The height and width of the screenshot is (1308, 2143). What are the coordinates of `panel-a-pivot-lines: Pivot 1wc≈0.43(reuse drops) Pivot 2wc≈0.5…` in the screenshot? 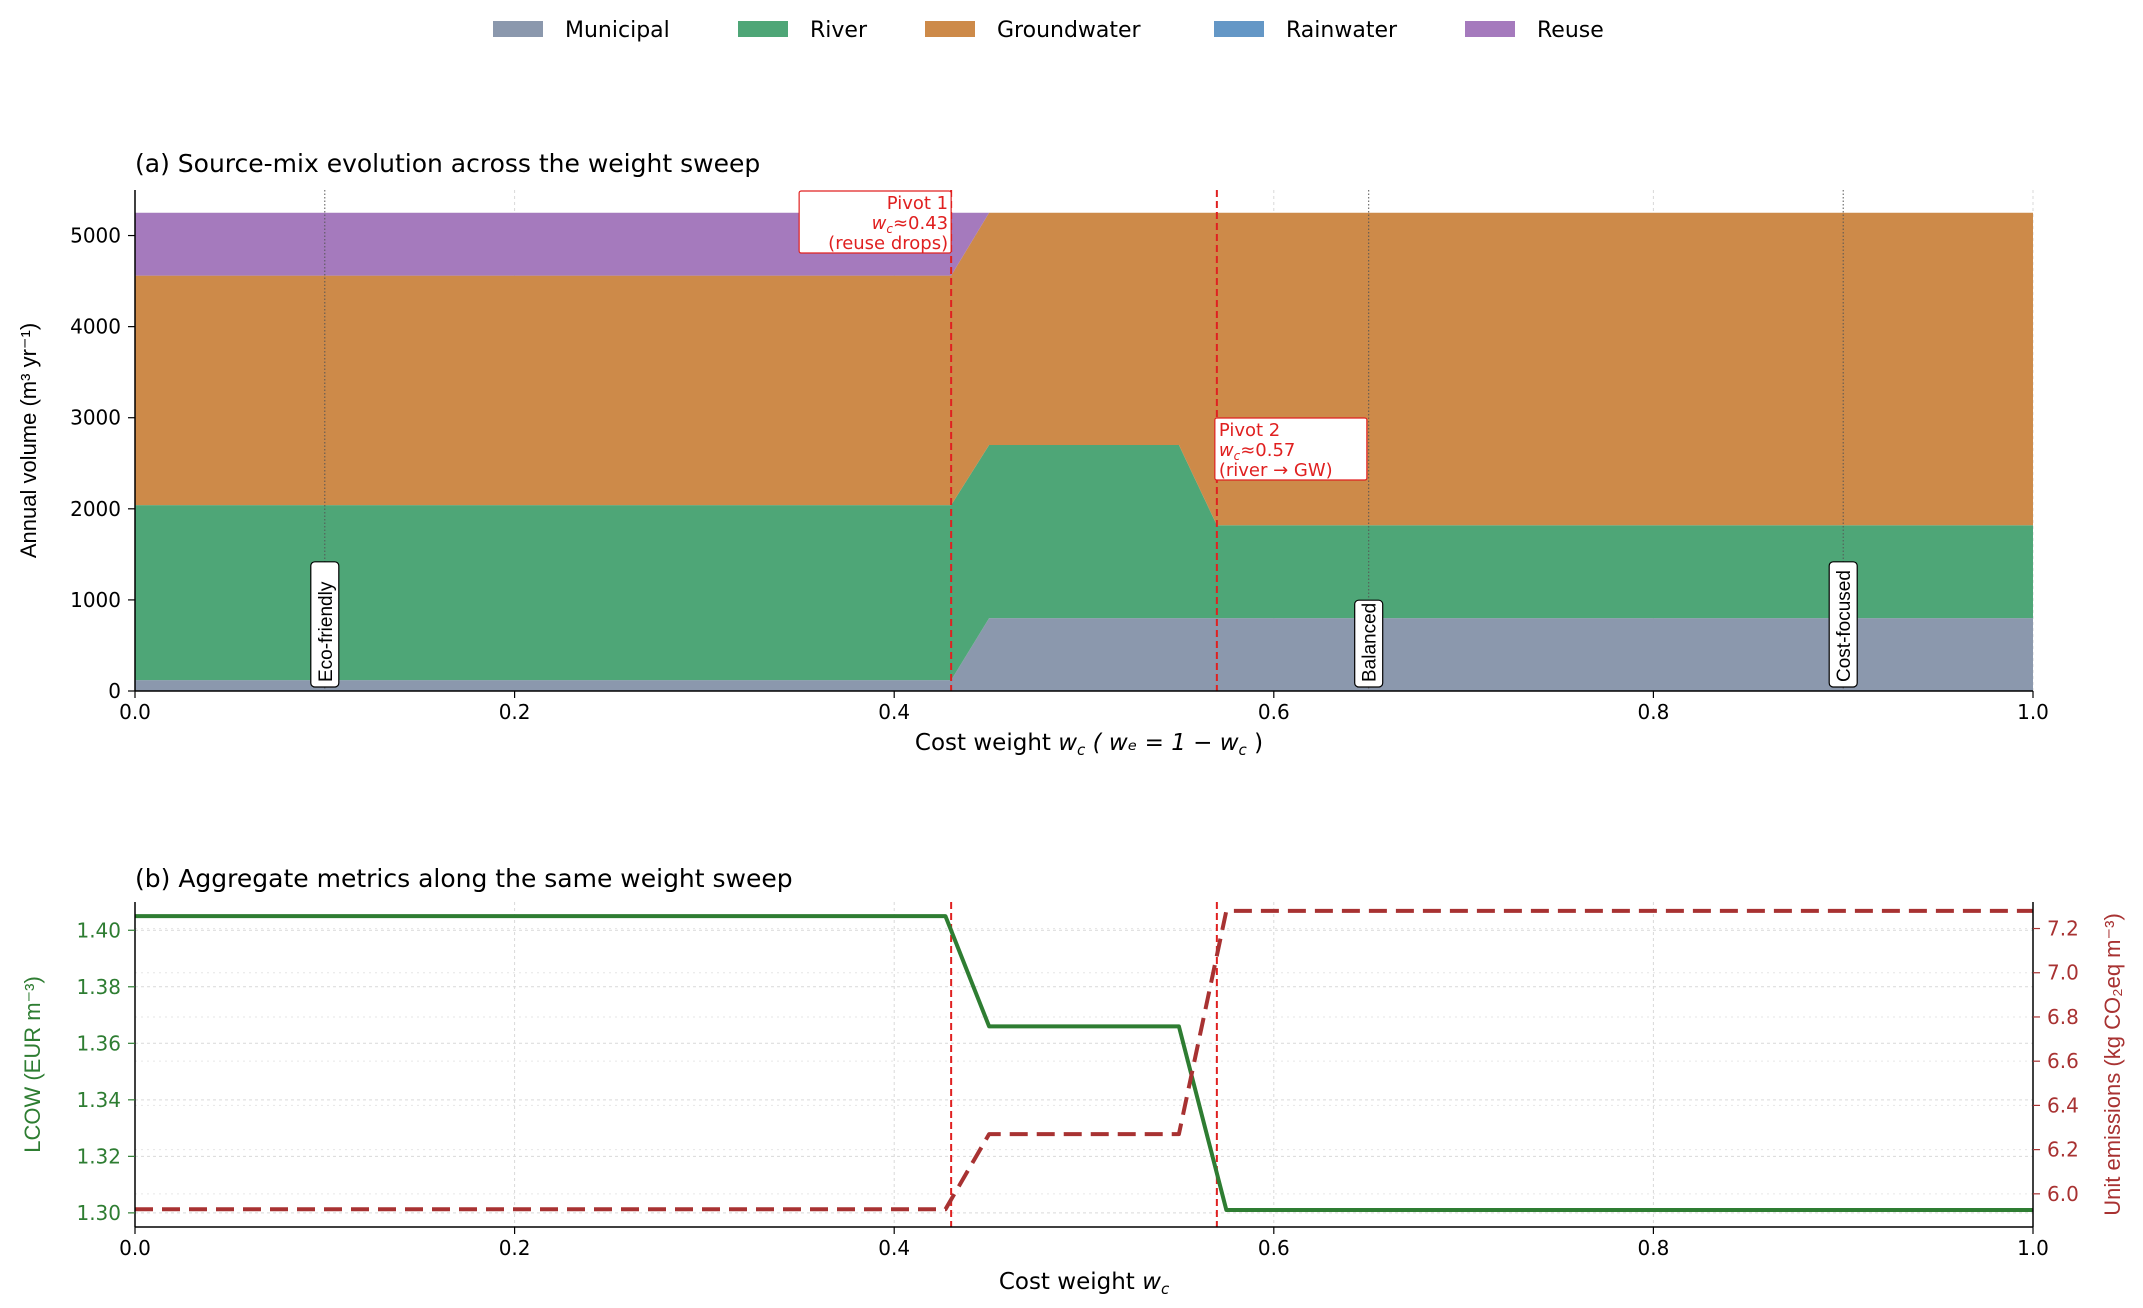 It's located at (1083, 440).